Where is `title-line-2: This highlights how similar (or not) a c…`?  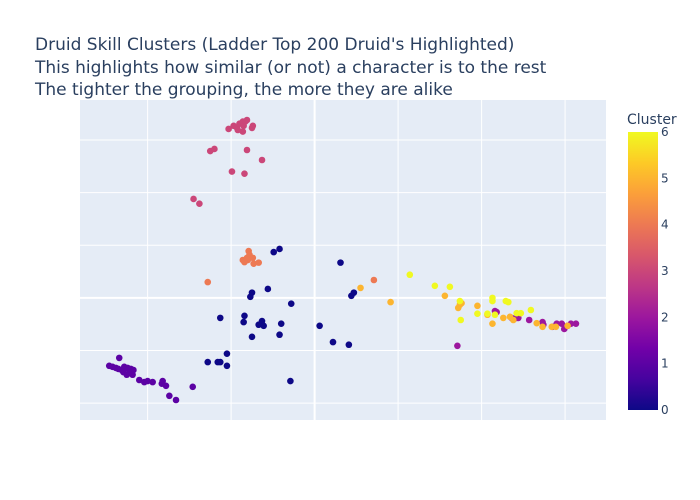
title-line-2: This highlights how similar (or not) a c… is located at coordinates (290, 68).